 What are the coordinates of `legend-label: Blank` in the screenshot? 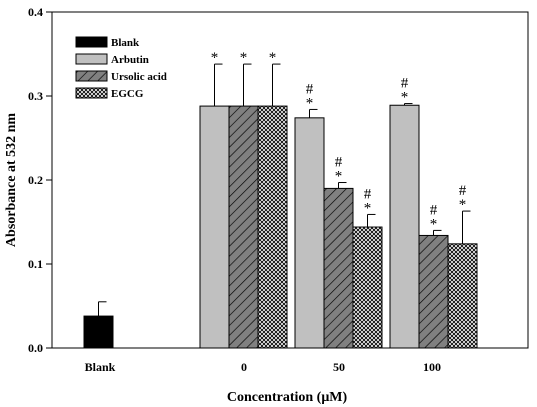 It's located at (125, 43).